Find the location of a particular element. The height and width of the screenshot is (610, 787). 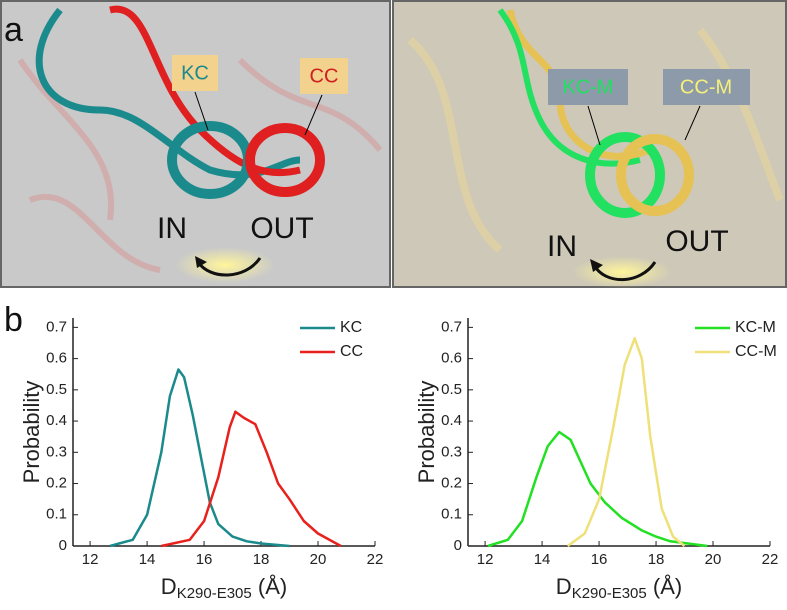

kc-m-loop is located at coordinates (569, 87).